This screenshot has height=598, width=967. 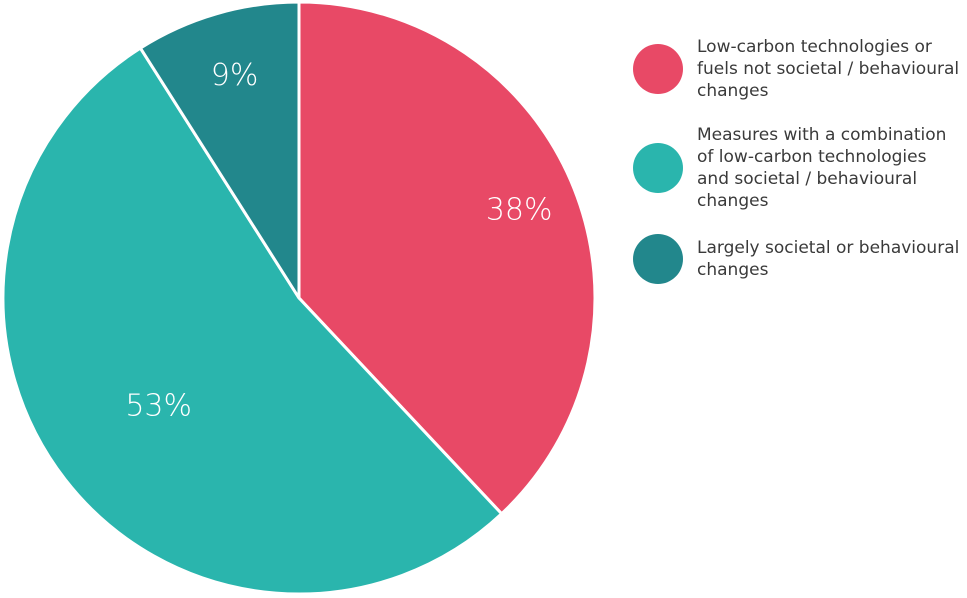 I want to click on pie-label-societal: 9%, so click(x=235, y=75).